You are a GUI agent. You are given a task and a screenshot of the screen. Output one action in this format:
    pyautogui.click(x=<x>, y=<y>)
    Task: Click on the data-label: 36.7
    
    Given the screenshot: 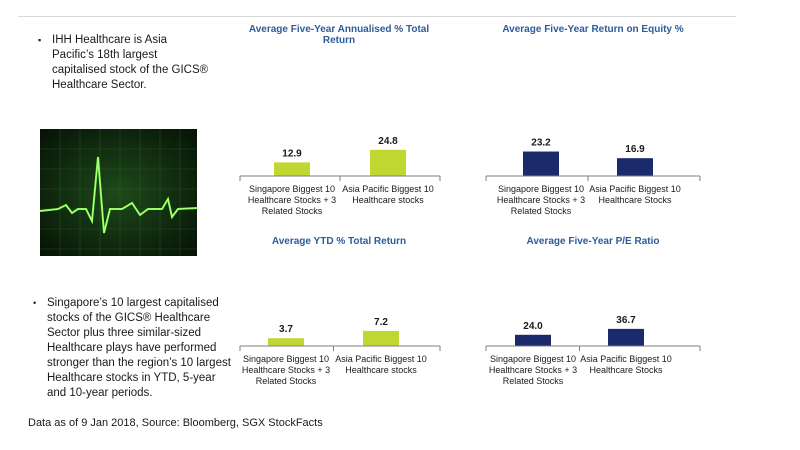 What is the action you would take?
    pyautogui.click(x=626, y=320)
    